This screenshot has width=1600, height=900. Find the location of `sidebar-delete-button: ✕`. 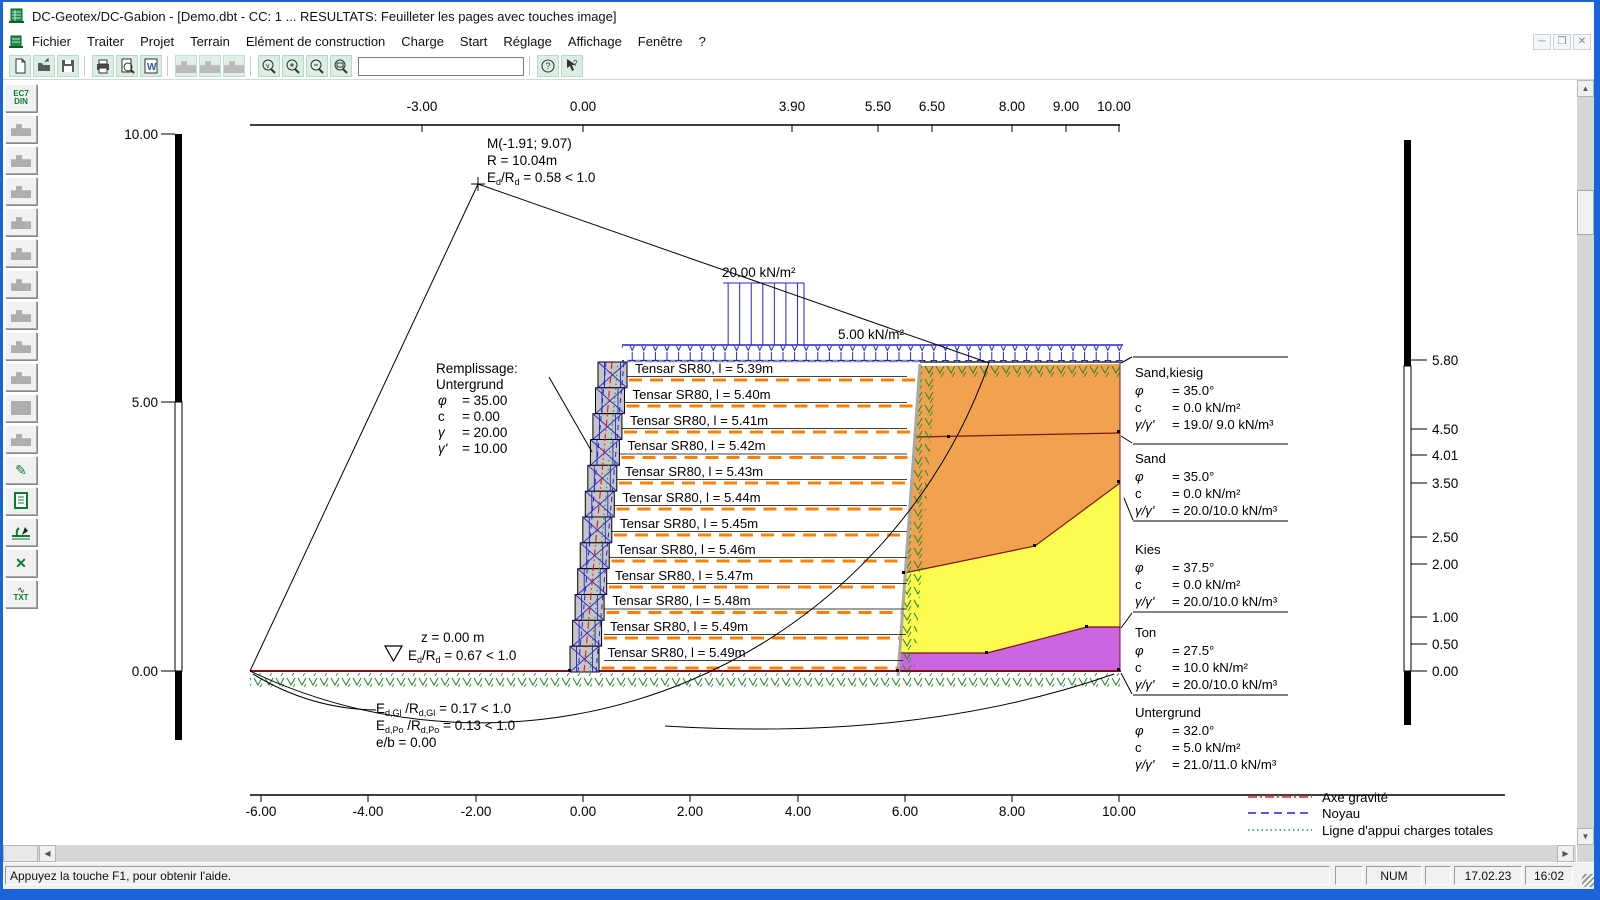

sidebar-delete-button: ✕ is located at coordinates (21, 563).